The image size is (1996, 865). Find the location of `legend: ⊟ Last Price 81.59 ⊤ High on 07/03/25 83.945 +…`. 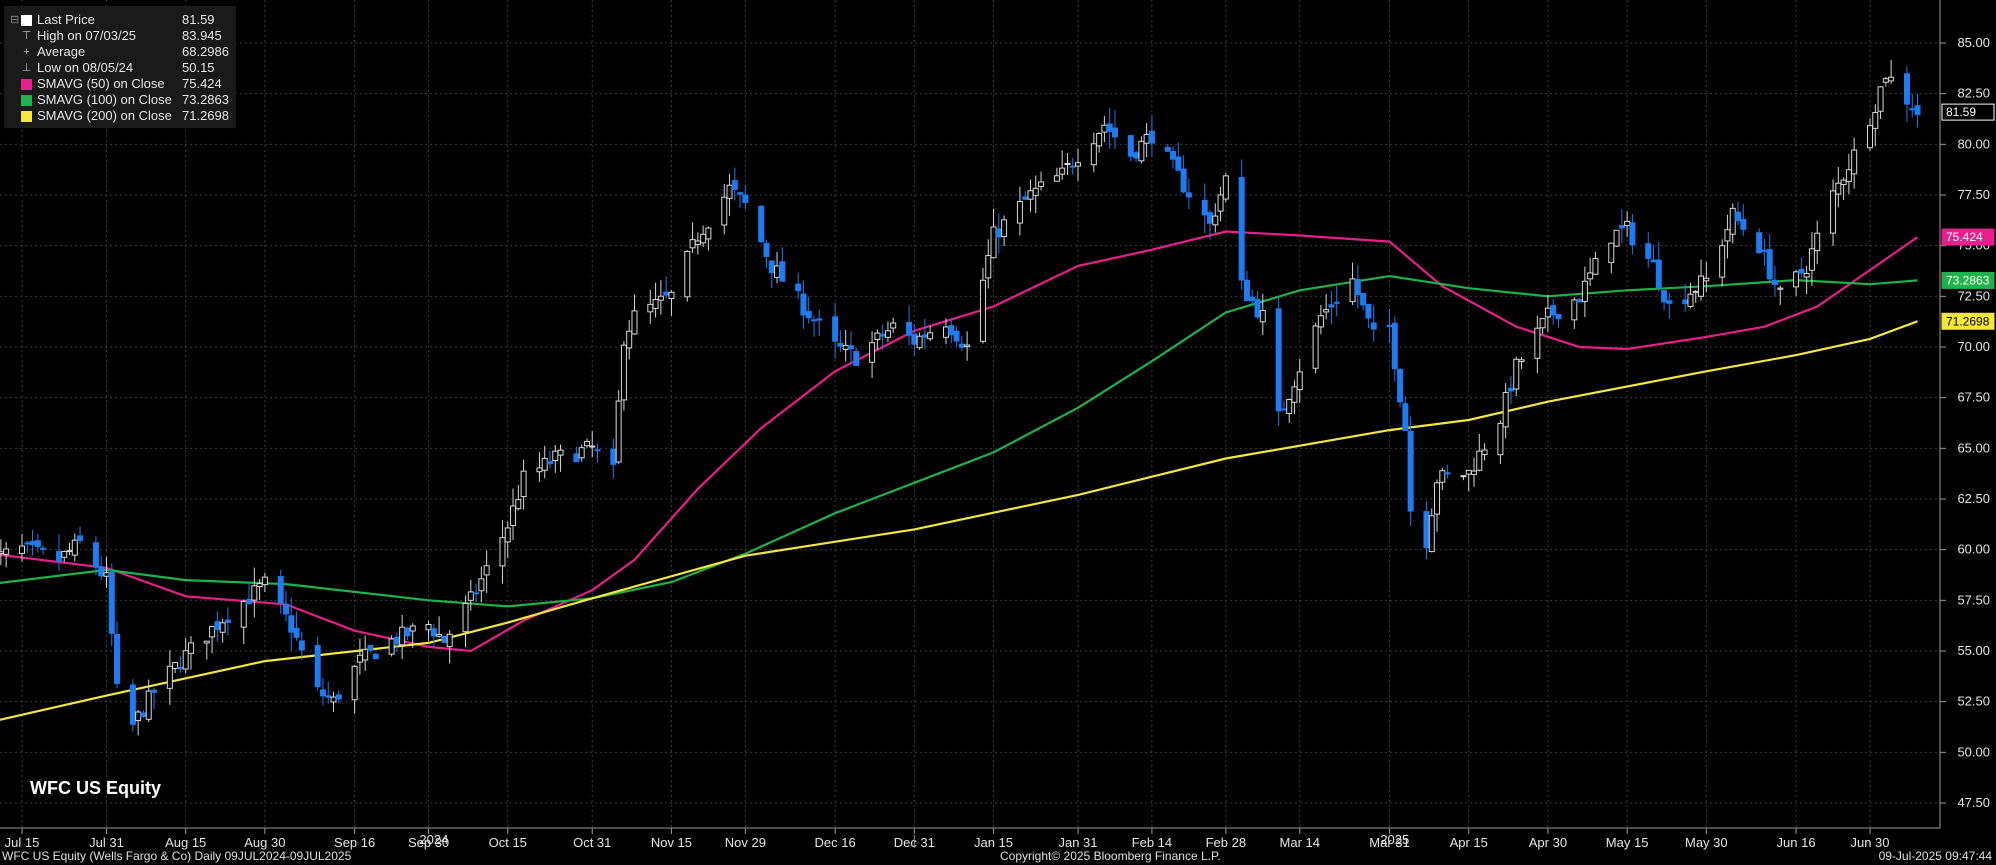

legend: ⊟ Last Price 81.59 ⊤ High on 07/03/25 83.945 +… is located at coordinates (120, 67).